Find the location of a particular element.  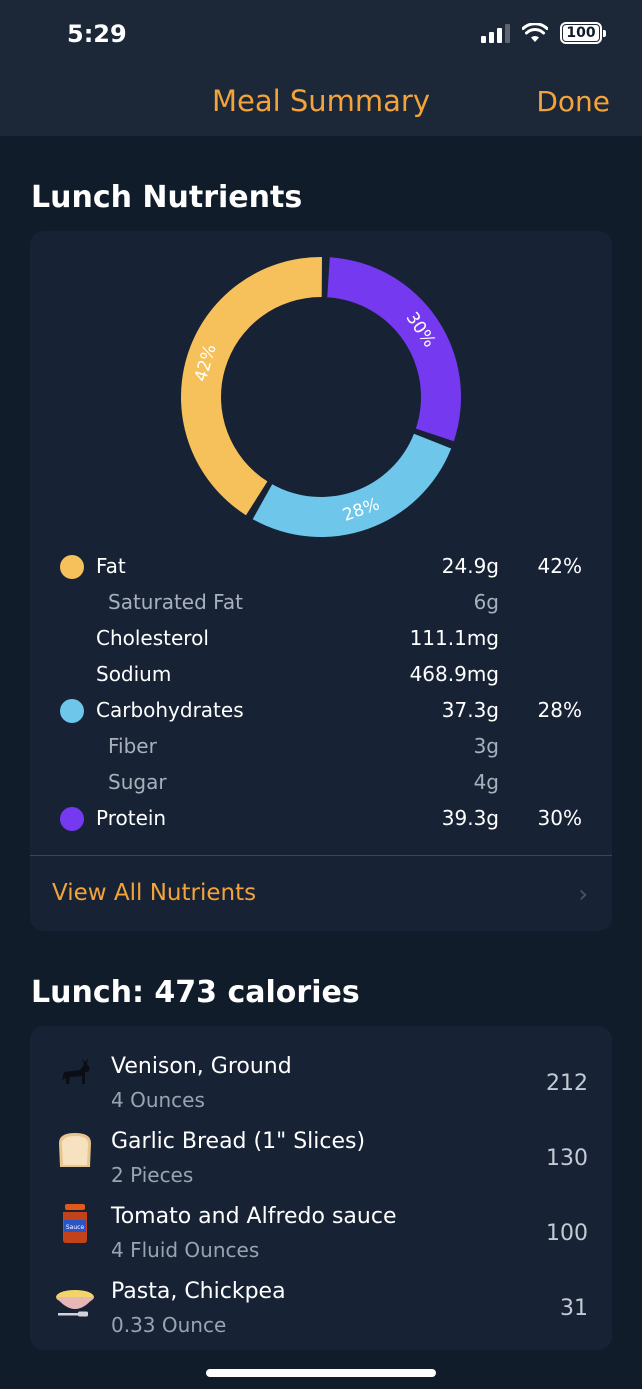

battery-level: 100 is located at coordinates (581, 33).